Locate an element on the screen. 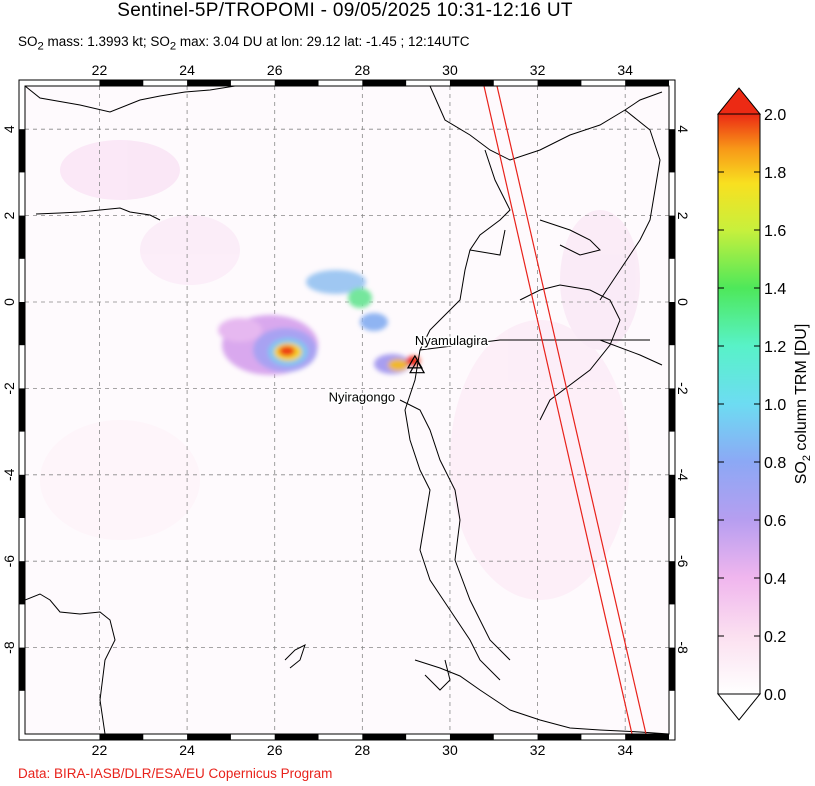 This screenshot has height=786, width=815. colorbar-tick-label: 0.8 is located at coordinates (775, 463).